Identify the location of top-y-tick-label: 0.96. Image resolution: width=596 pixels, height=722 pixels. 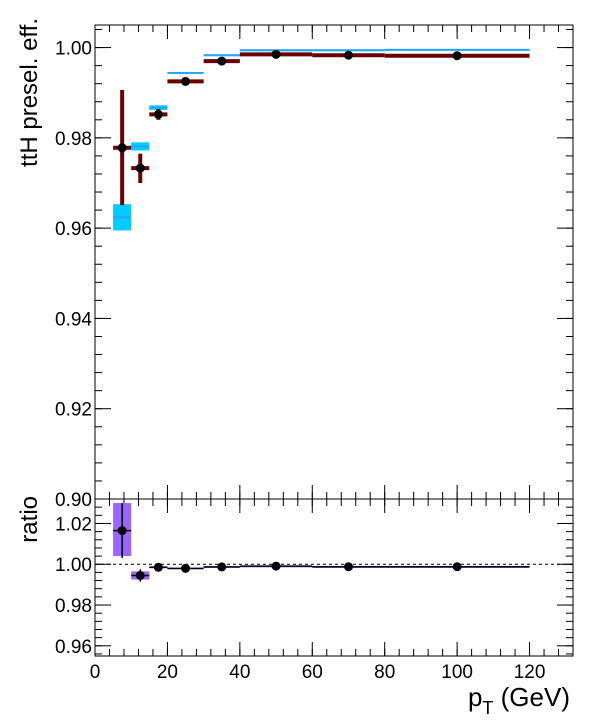
(73, 229).